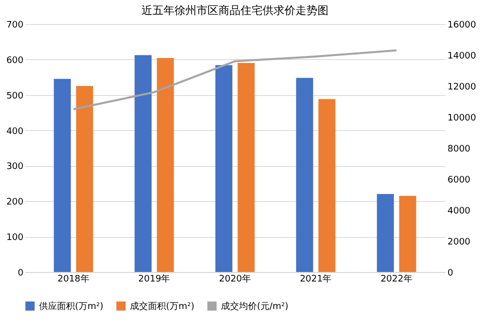 The height and width of the screenshot is (334, 500). Describe the element at coordinates (462, 57) in the screenshot. I see `y2-tick-label: 14000` at that location.